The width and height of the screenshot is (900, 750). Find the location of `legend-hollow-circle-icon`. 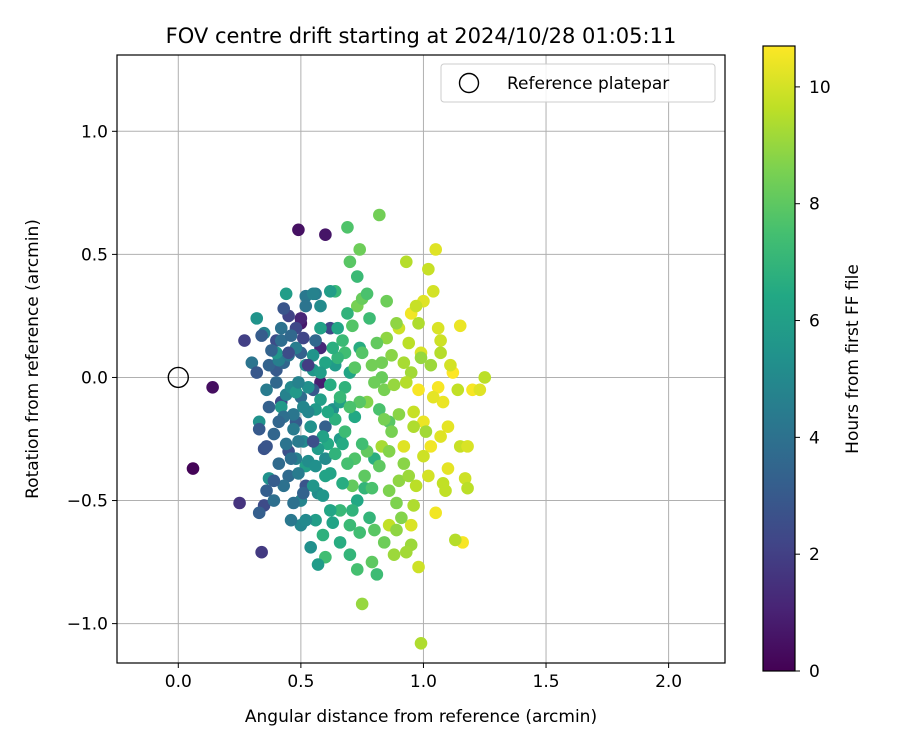

legend-hollow-circle-icon is located at coordinates (469, 83).